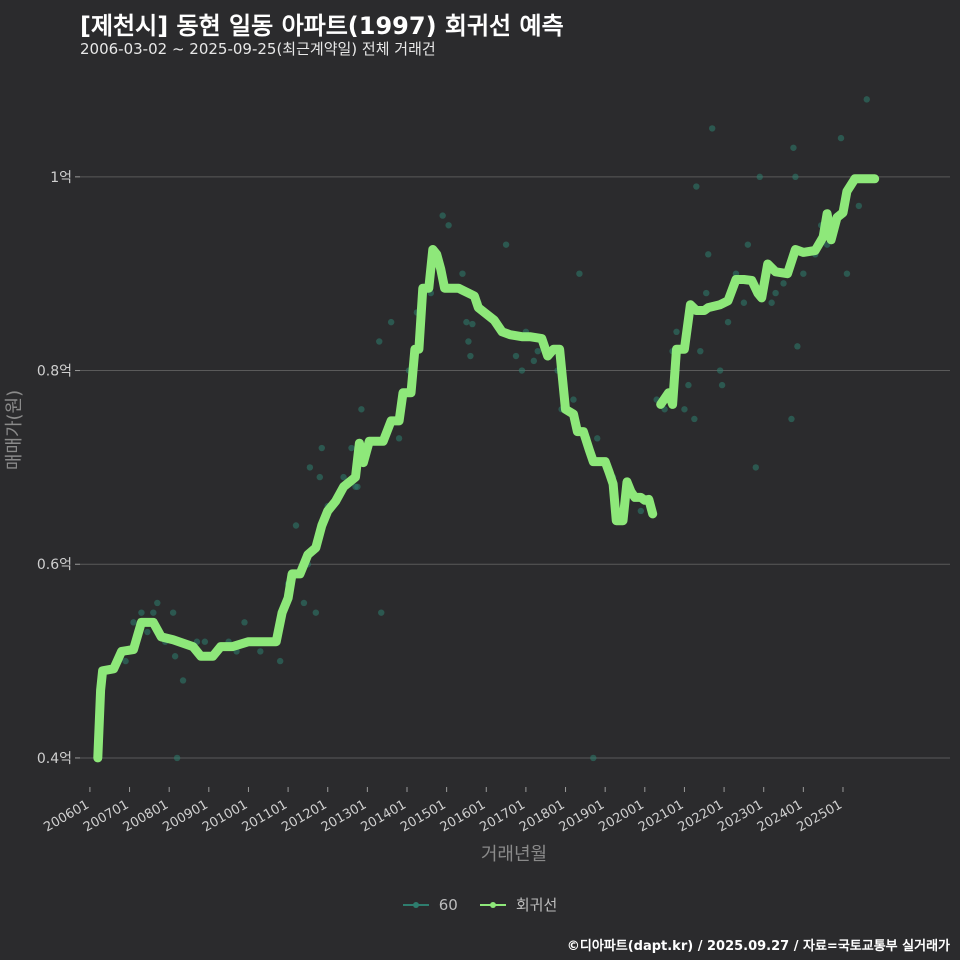 The image size is (960, 960). Describe the element at coordinates (819, 816) in the screenshot. I see `x-tick-label: 202501` at that location.